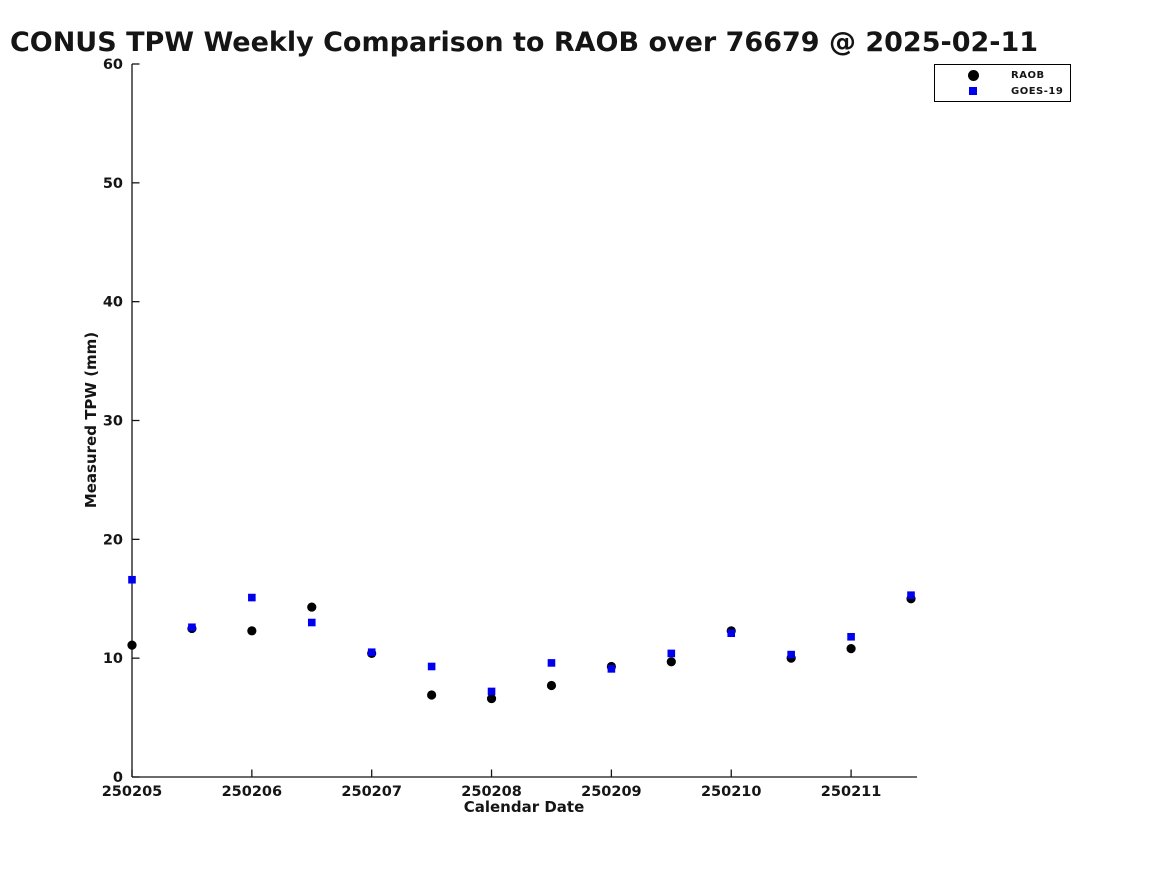  What do you see at coordinates (252, 792) in the screenshot?
I see `x-tick-label: 250206` at bounding box center [252, 792].